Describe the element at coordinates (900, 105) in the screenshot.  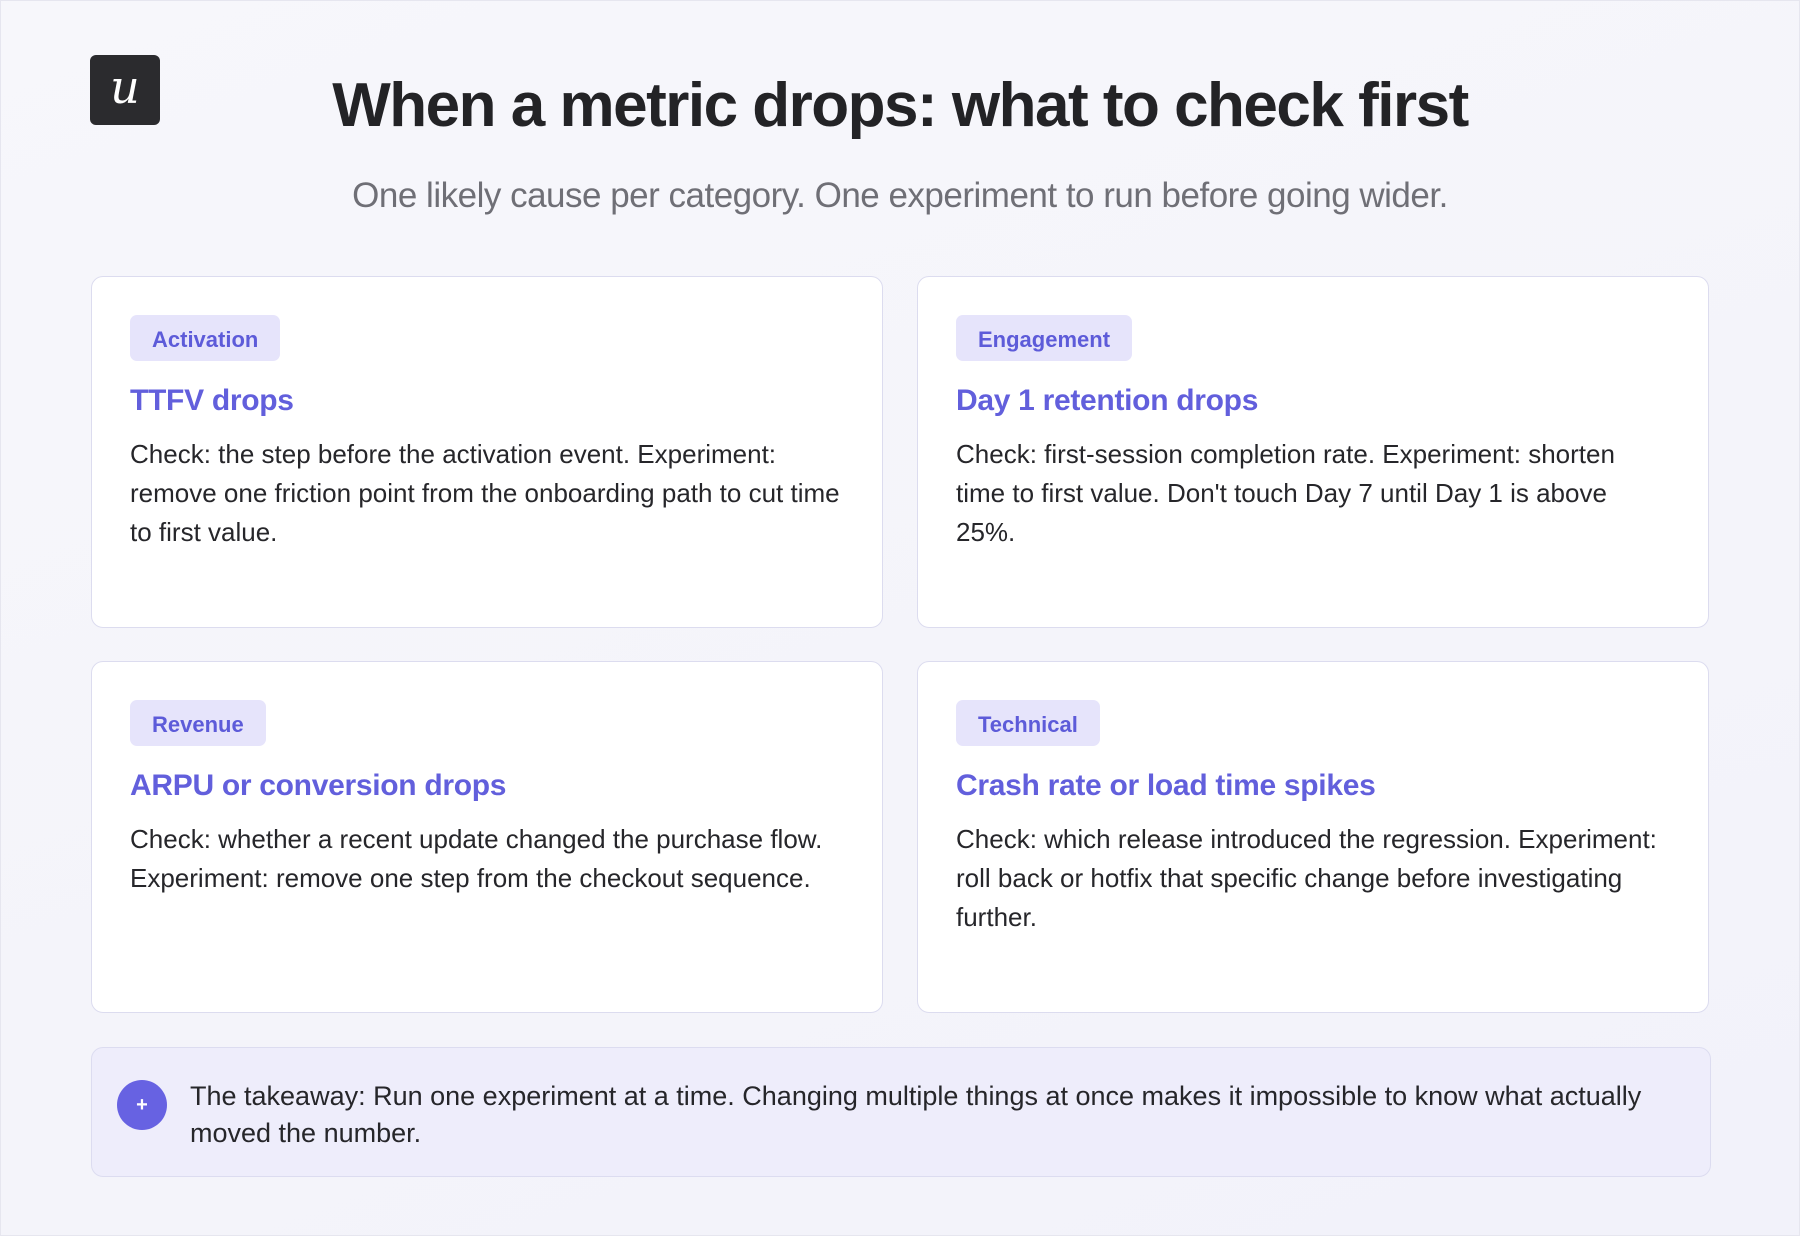
I see `page-title: When a metric drops: what to check first` at that location.